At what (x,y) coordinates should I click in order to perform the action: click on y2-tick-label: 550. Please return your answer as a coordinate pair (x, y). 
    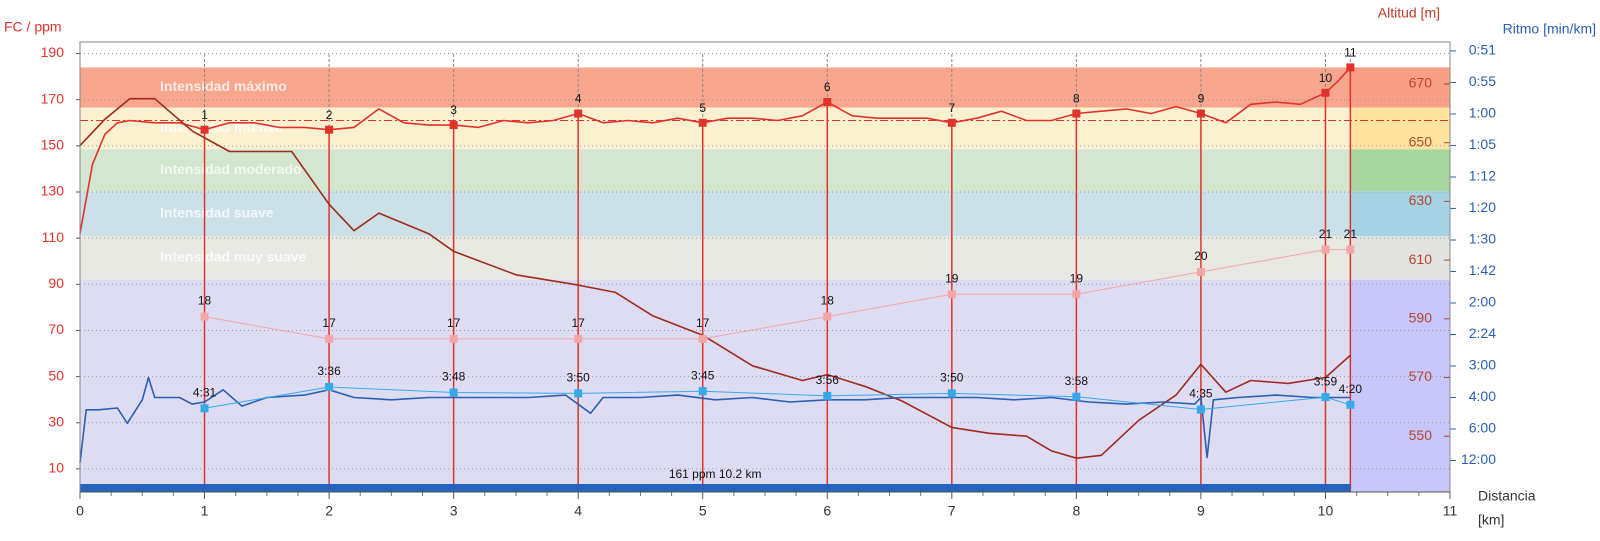
    Looking at the image, I should click on (1421, 435).